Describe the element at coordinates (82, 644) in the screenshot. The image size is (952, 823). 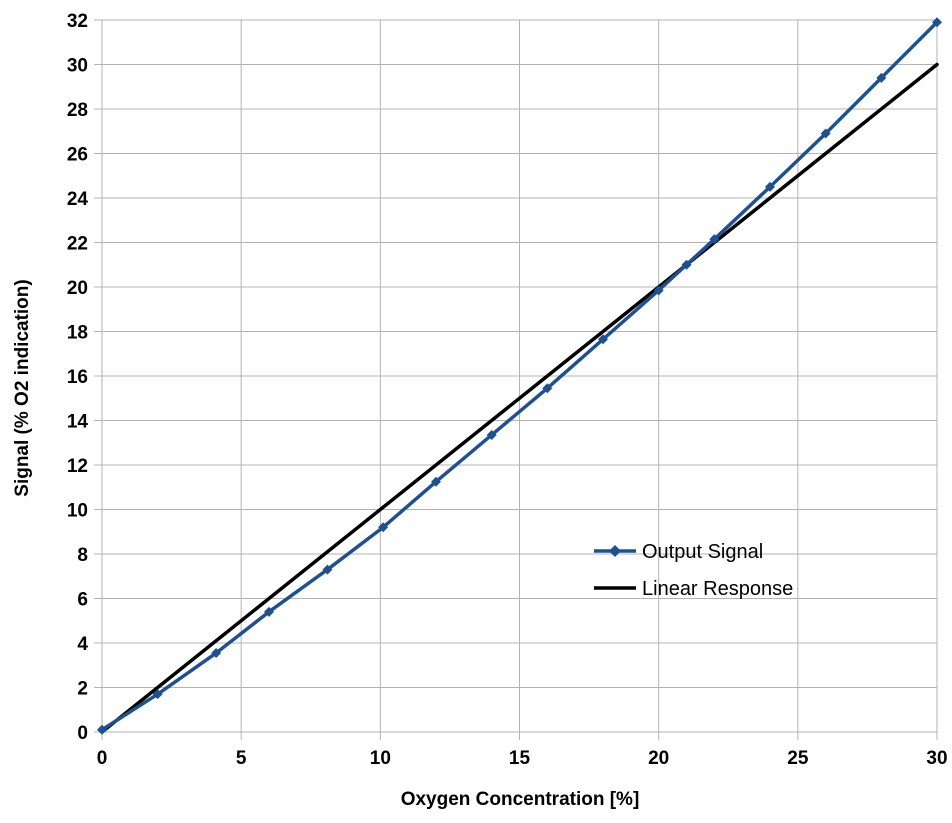
I see `y-tick-label: 4` at that location.